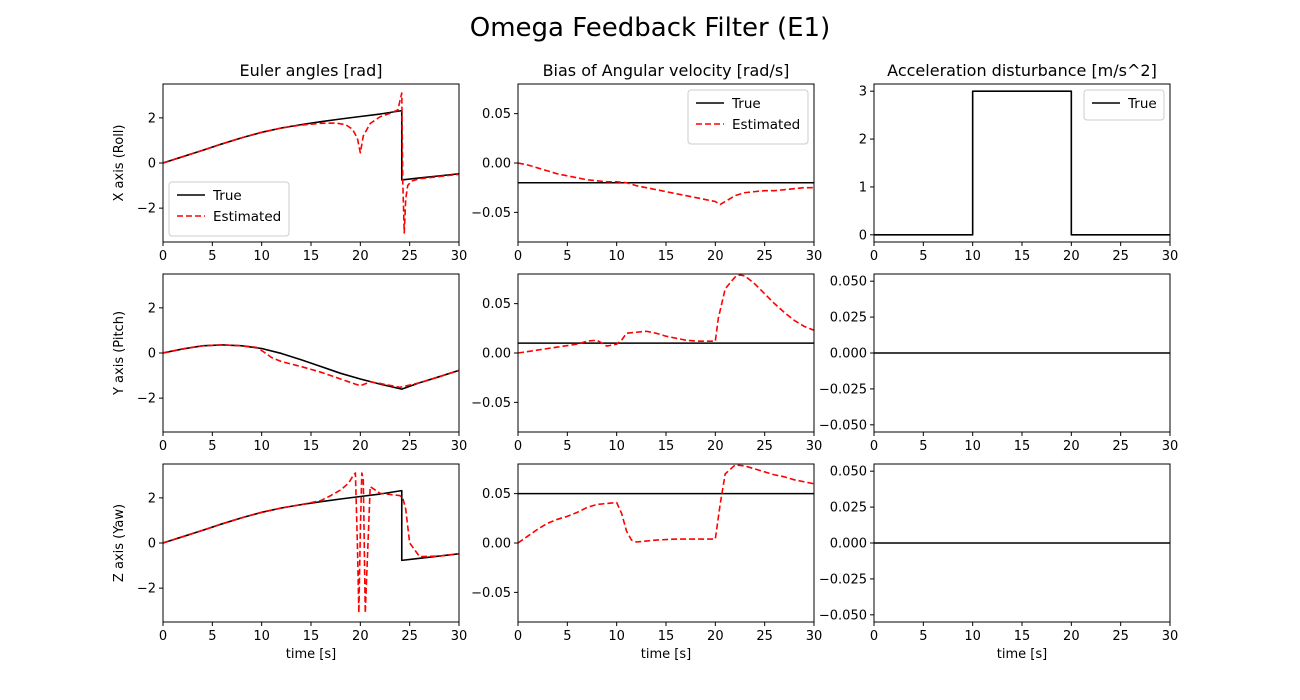  I want to click on legend: True Estimated, so click(229, 209).